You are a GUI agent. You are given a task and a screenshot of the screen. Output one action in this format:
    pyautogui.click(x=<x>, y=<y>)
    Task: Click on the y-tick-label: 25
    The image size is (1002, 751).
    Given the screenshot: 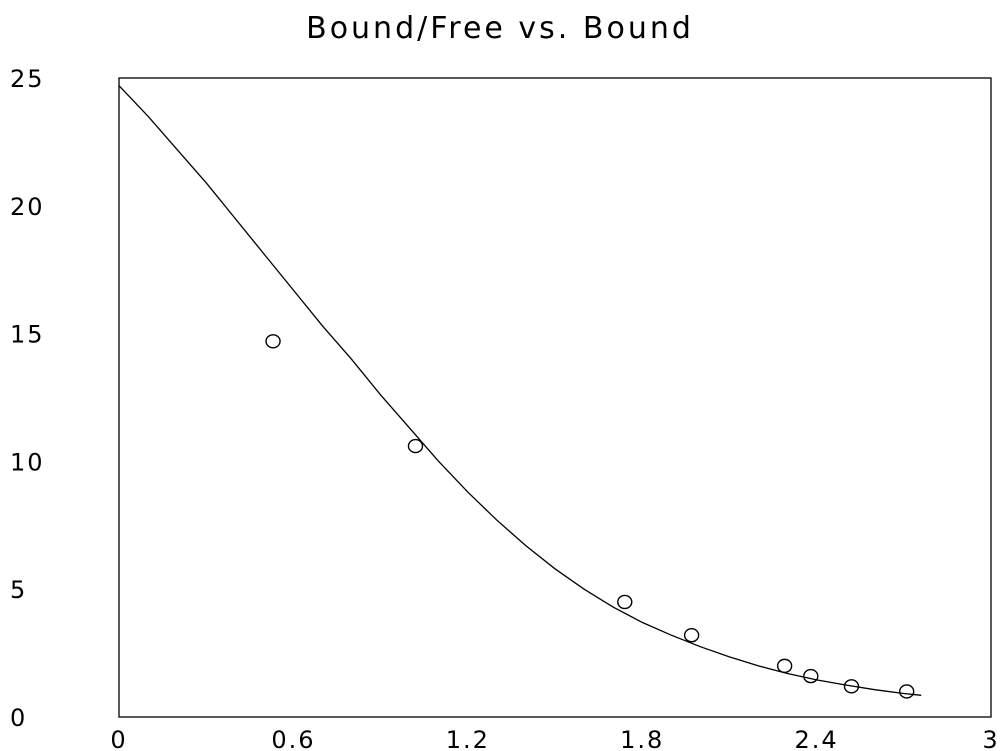 What is the action you would take?
    pyautogui.click(x=27, y=79)
    